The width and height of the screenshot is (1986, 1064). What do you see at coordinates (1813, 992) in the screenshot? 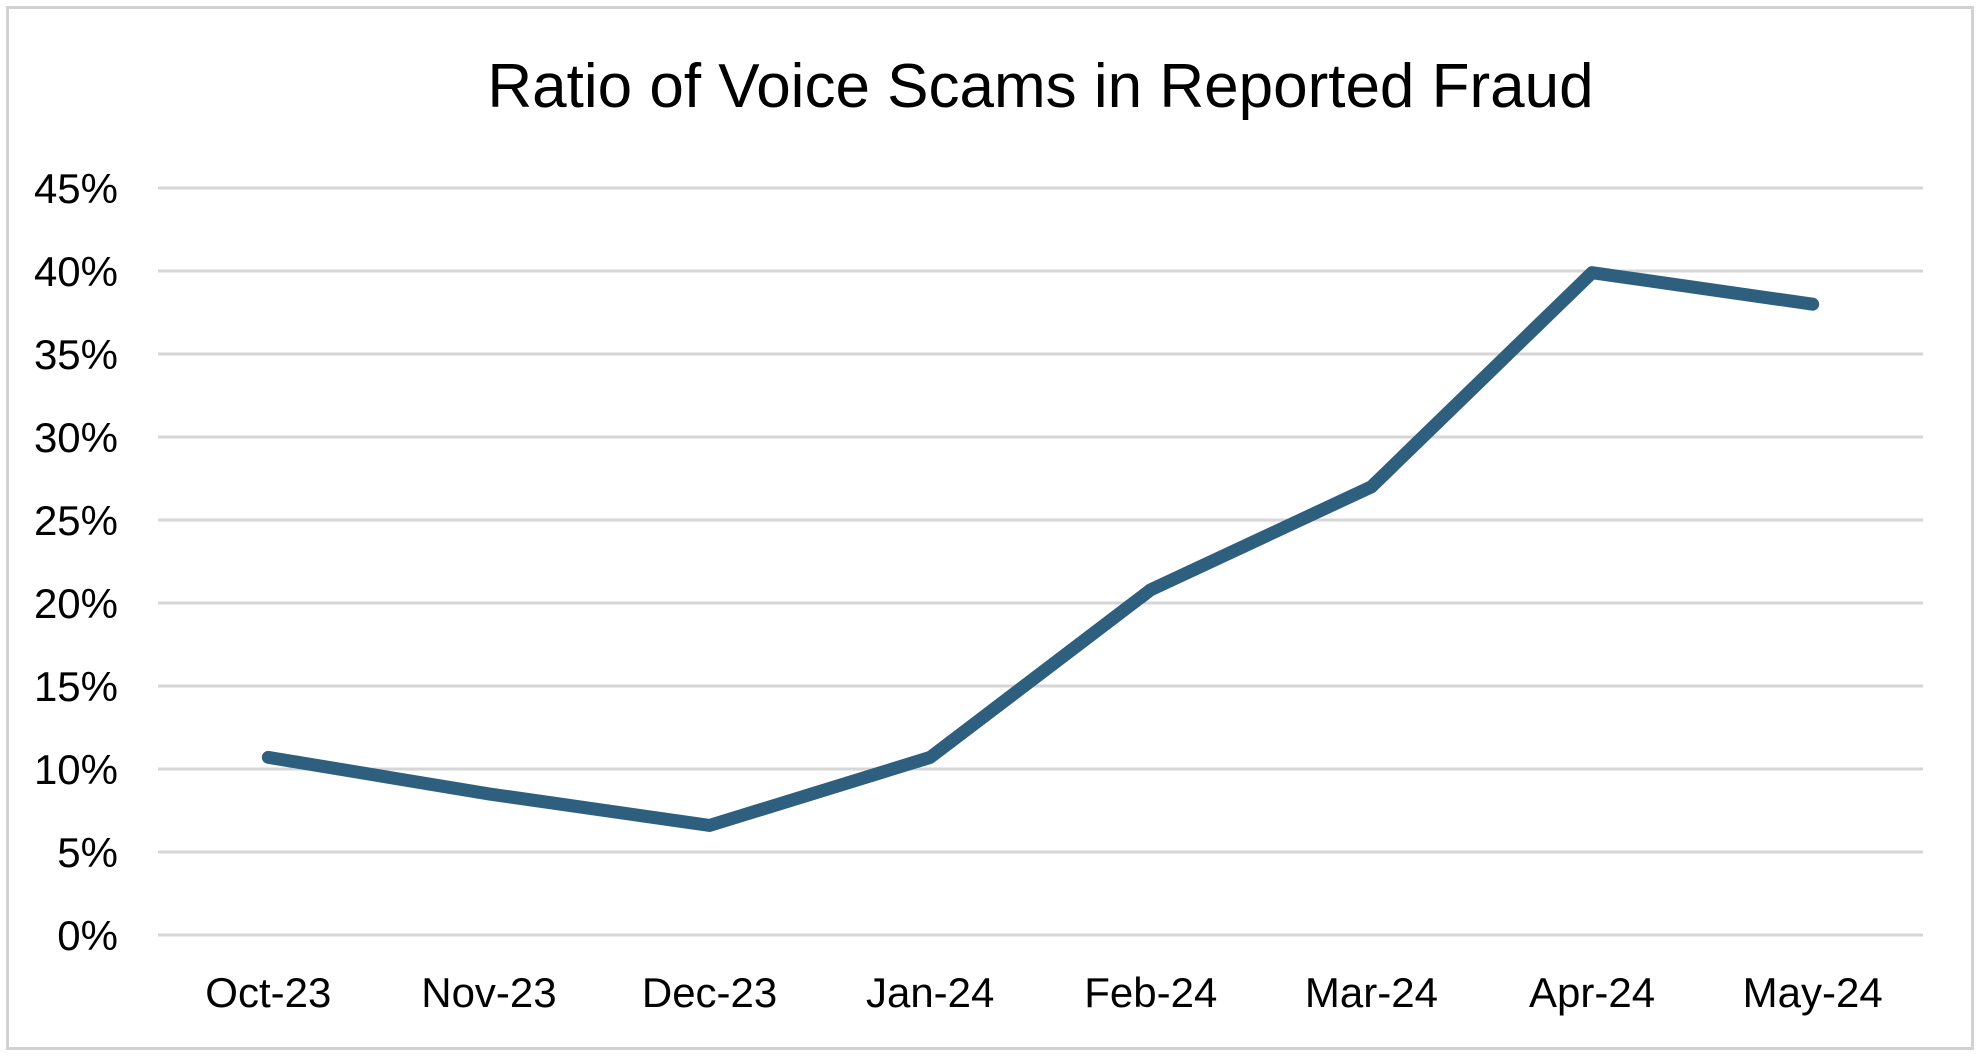
I see `x-axis-tick-label: May-24` at bounding box center [1813, 992].